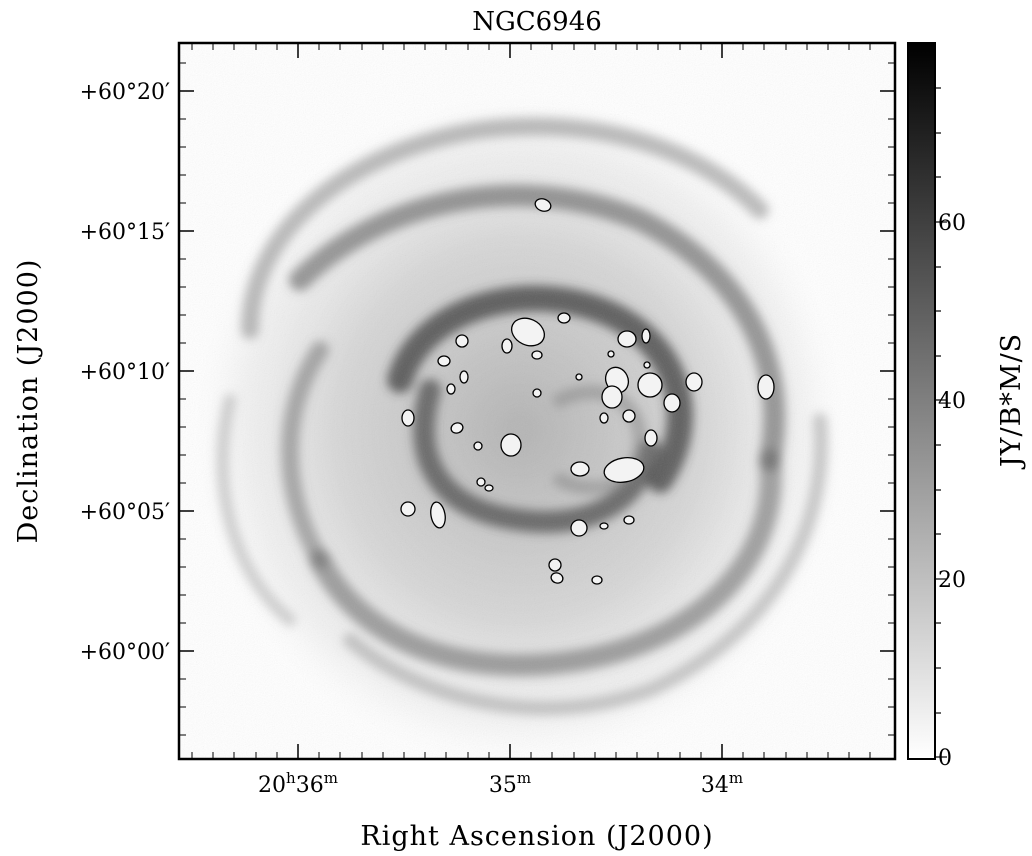  What do you see at coordinates (125, 232) in the screenshot?
I see `dec-tick-label: +60°15′` at bounding box center [125, 232].